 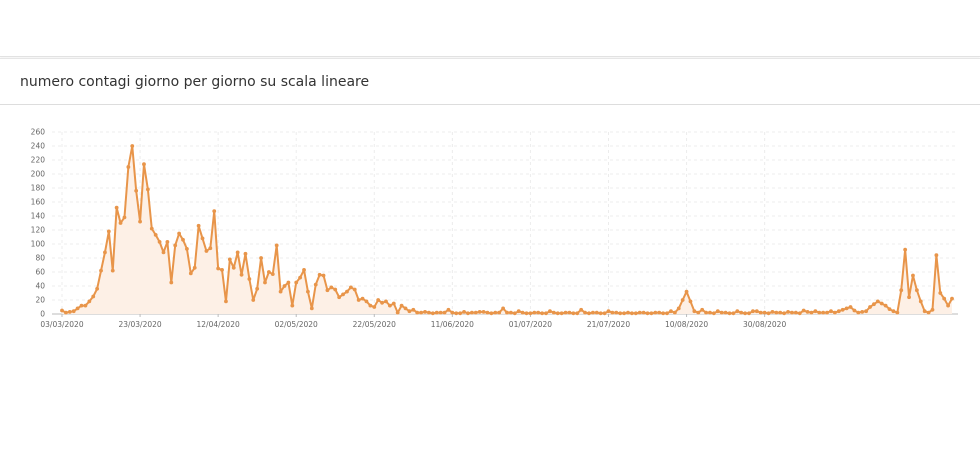 What do you see at coordinates (608, 324) in the screenshot?
I see `x-tick-label: 21/07/2020` at bounding box center [608, 324].